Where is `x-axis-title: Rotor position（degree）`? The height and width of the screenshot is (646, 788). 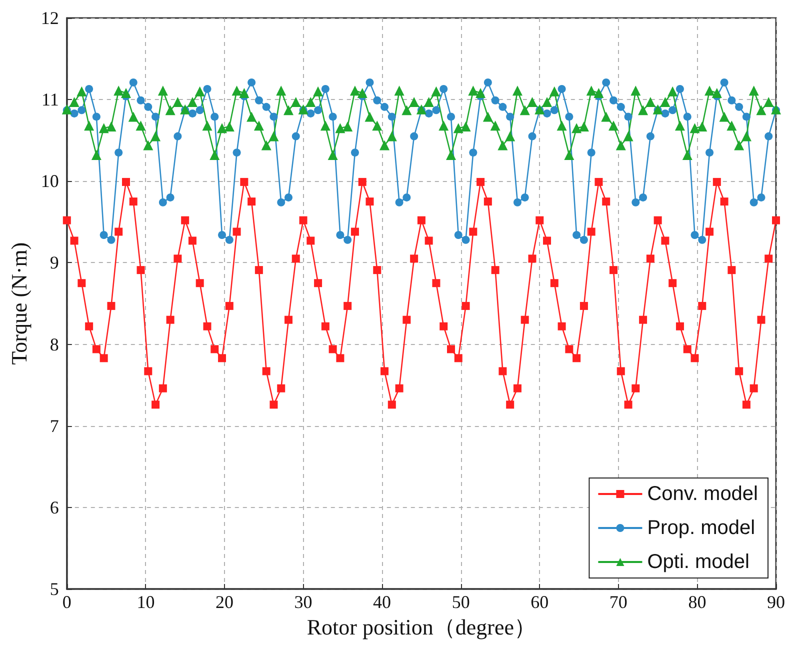
x-axis-title: Rotor position（degree） is located at coordinates (421, 627).